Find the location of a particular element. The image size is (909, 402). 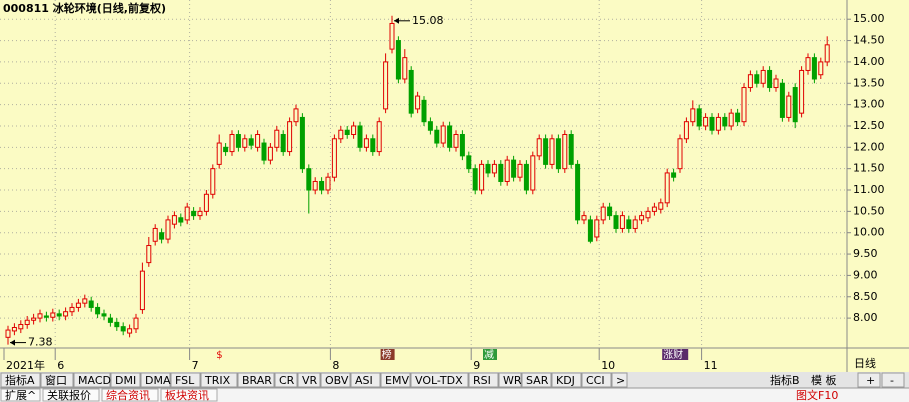

tab-label: ASI is located at coordinates (364, 380).